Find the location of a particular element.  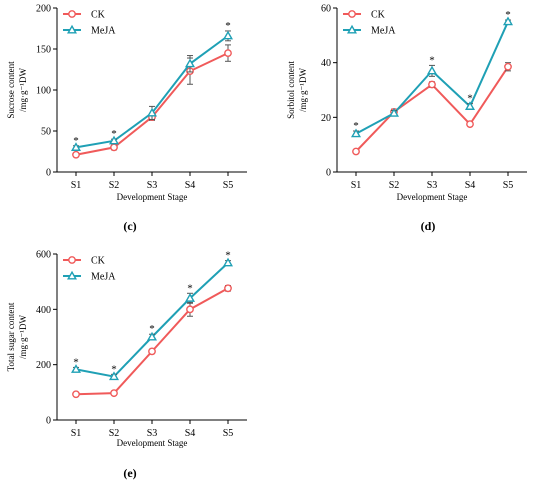

y-tick-label: 400 is located at coordinates (43, 310).